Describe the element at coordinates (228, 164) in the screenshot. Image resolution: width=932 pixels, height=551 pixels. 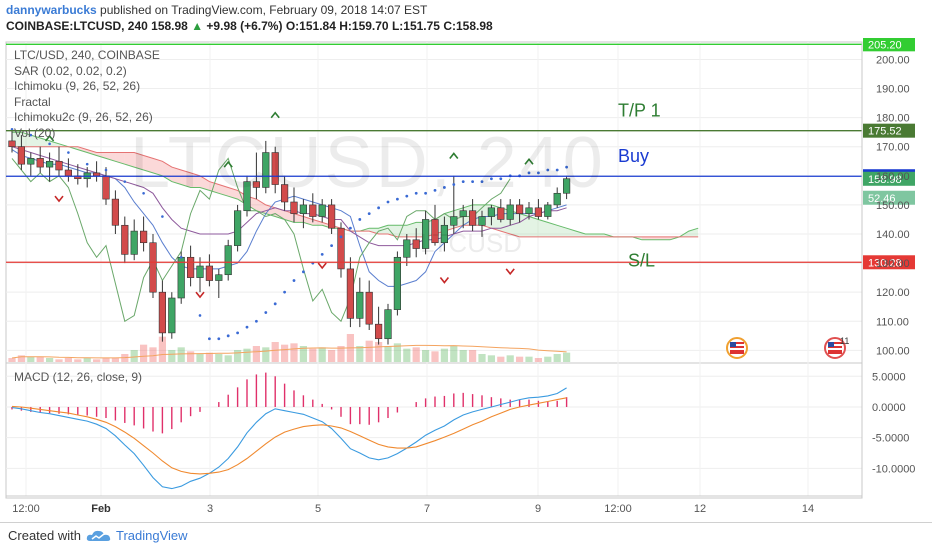
I see `fractal-up-marker` at that location.